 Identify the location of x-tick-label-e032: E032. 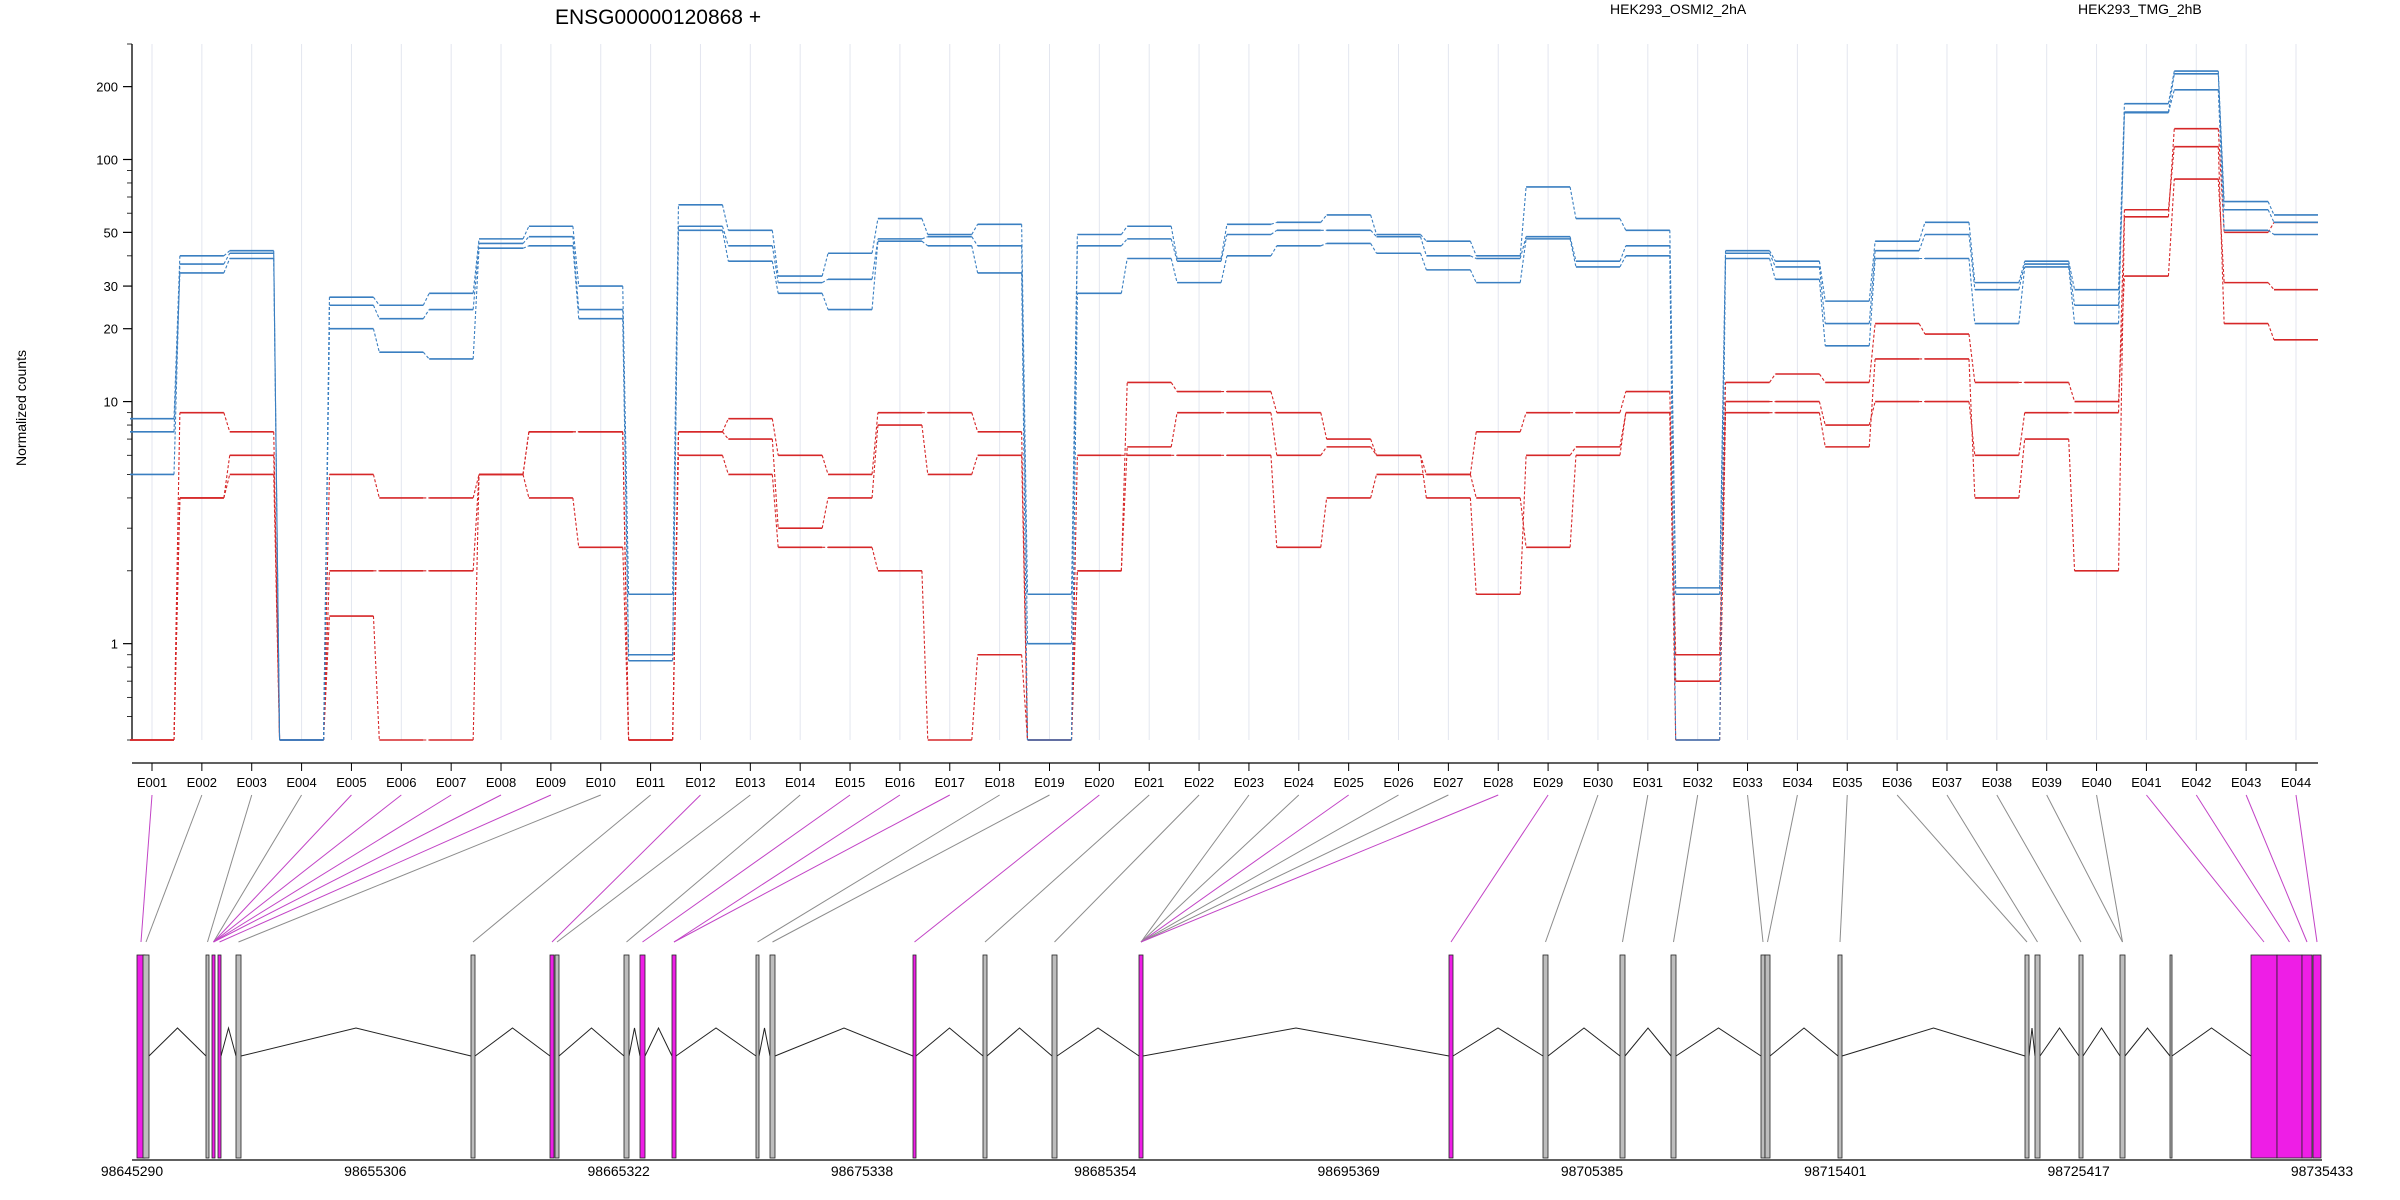
(1697, 782).